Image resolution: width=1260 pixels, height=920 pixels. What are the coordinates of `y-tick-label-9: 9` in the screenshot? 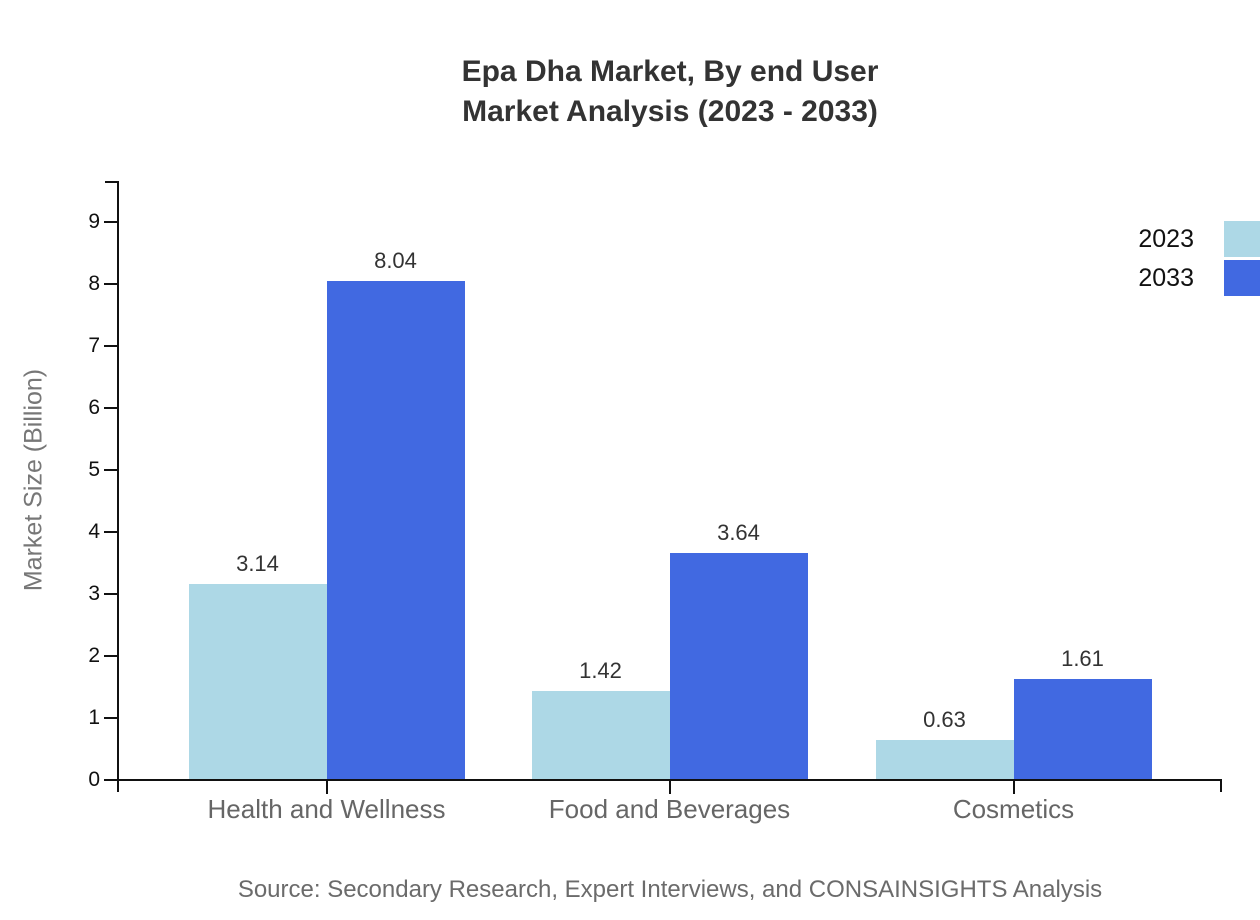 It's located at (94, 221).